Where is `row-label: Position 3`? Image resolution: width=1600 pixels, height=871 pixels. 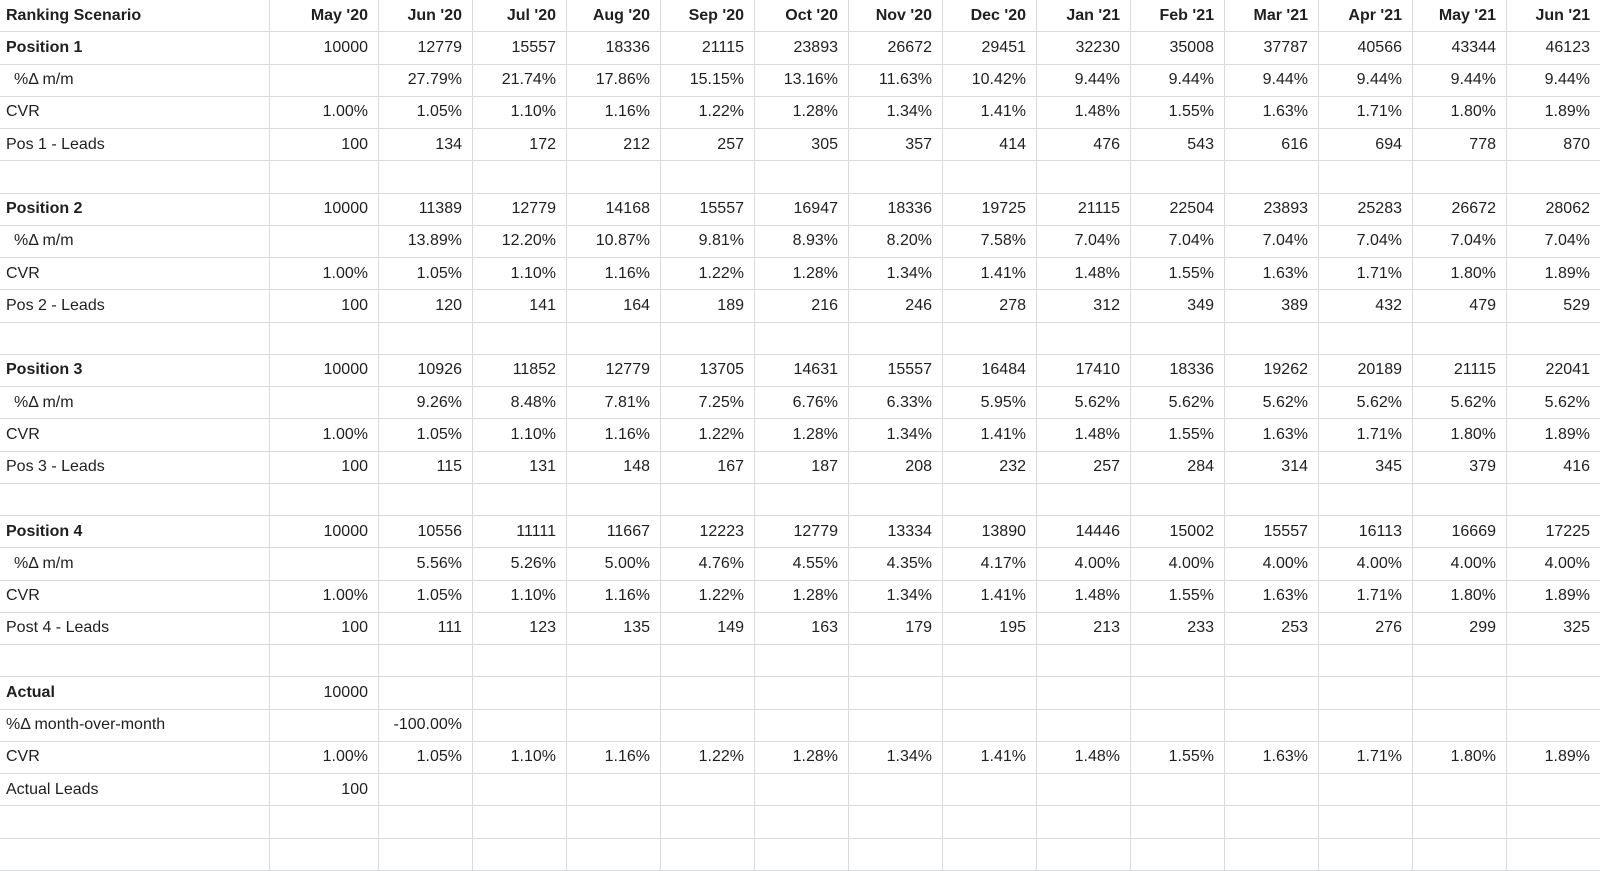
row-label: Position 3 is located at coordinates (135, 370).